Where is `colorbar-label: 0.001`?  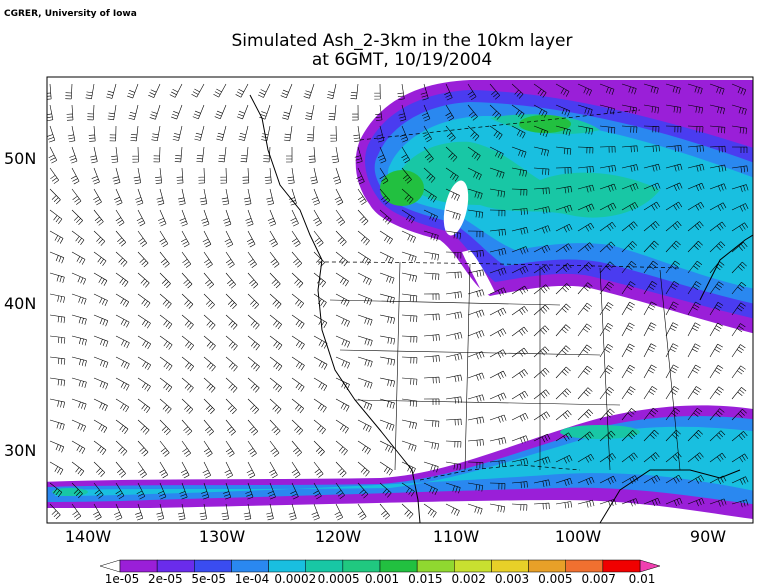 colorbar-label: 0.001 is located at coordinates (382, 579).